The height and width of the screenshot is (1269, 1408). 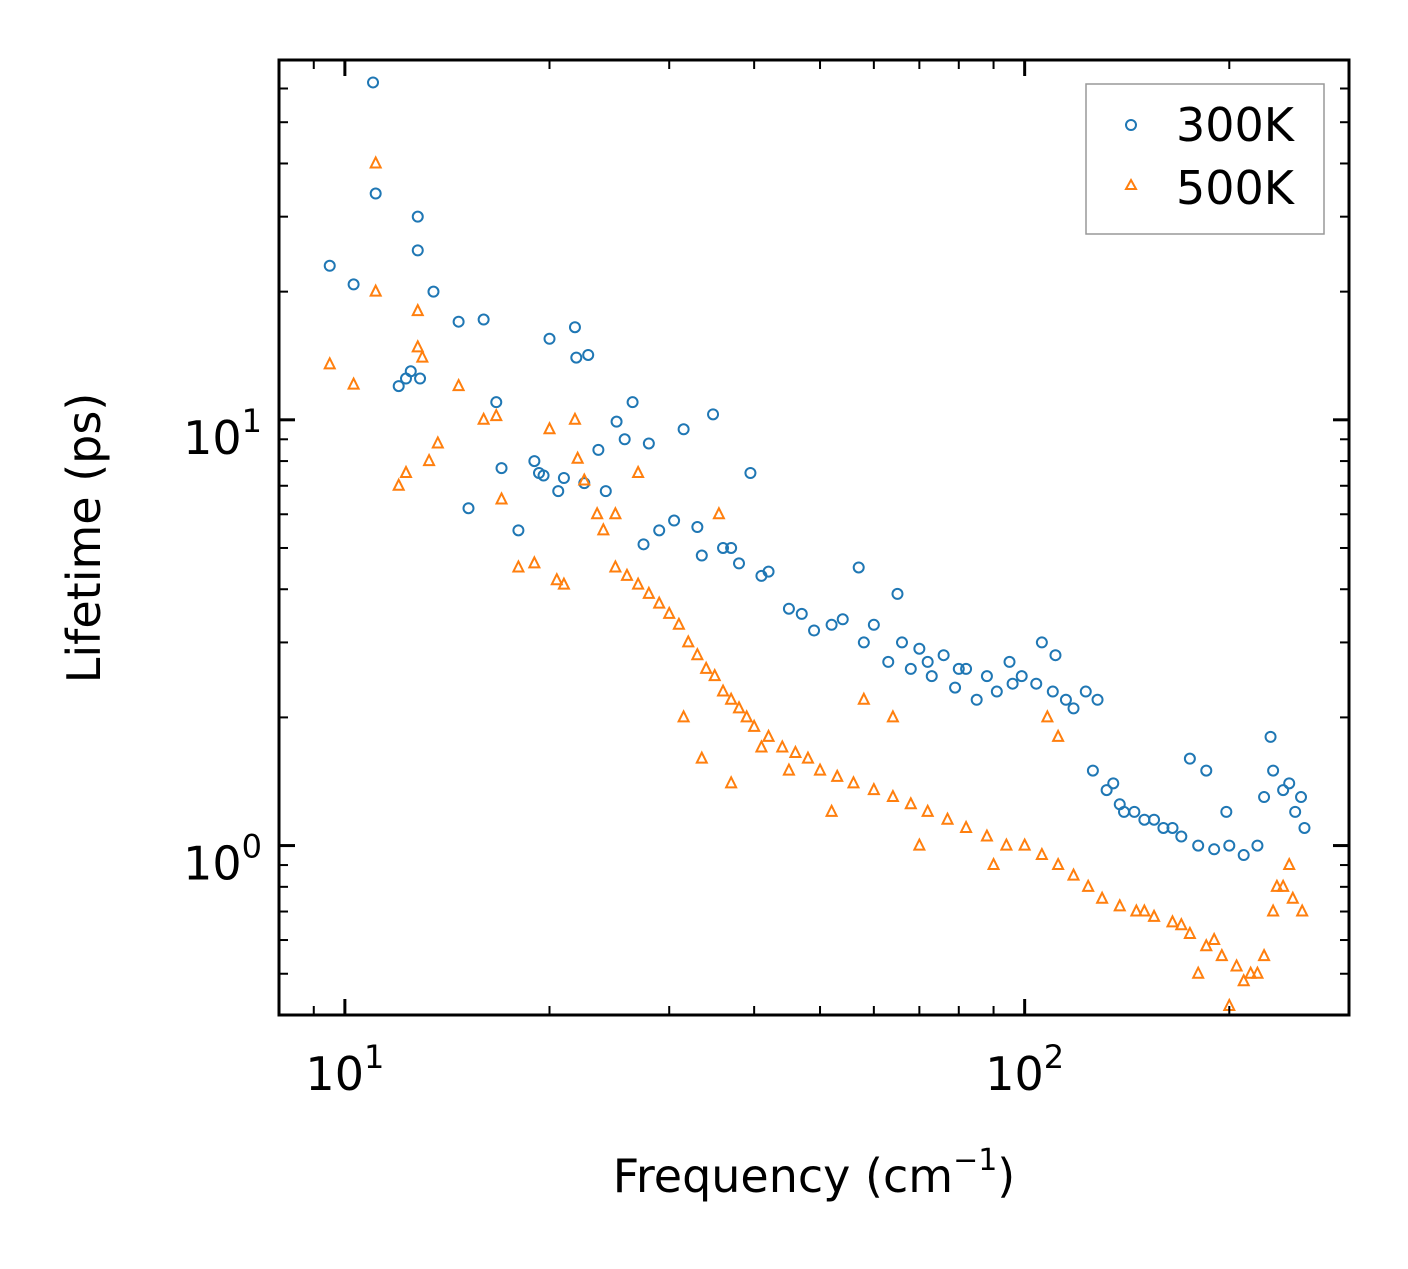 What do you see at coordinates (222, 859) in the screenshot?
I see `y-tick-label: 10⁰` at bounding box center [222, 859].